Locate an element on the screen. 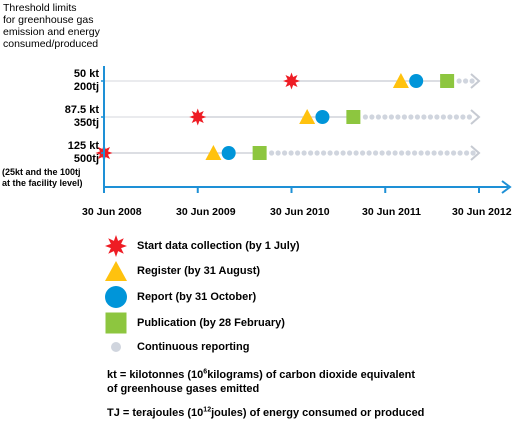  kt-exponent: 6 is located at coordinates (205, 372).